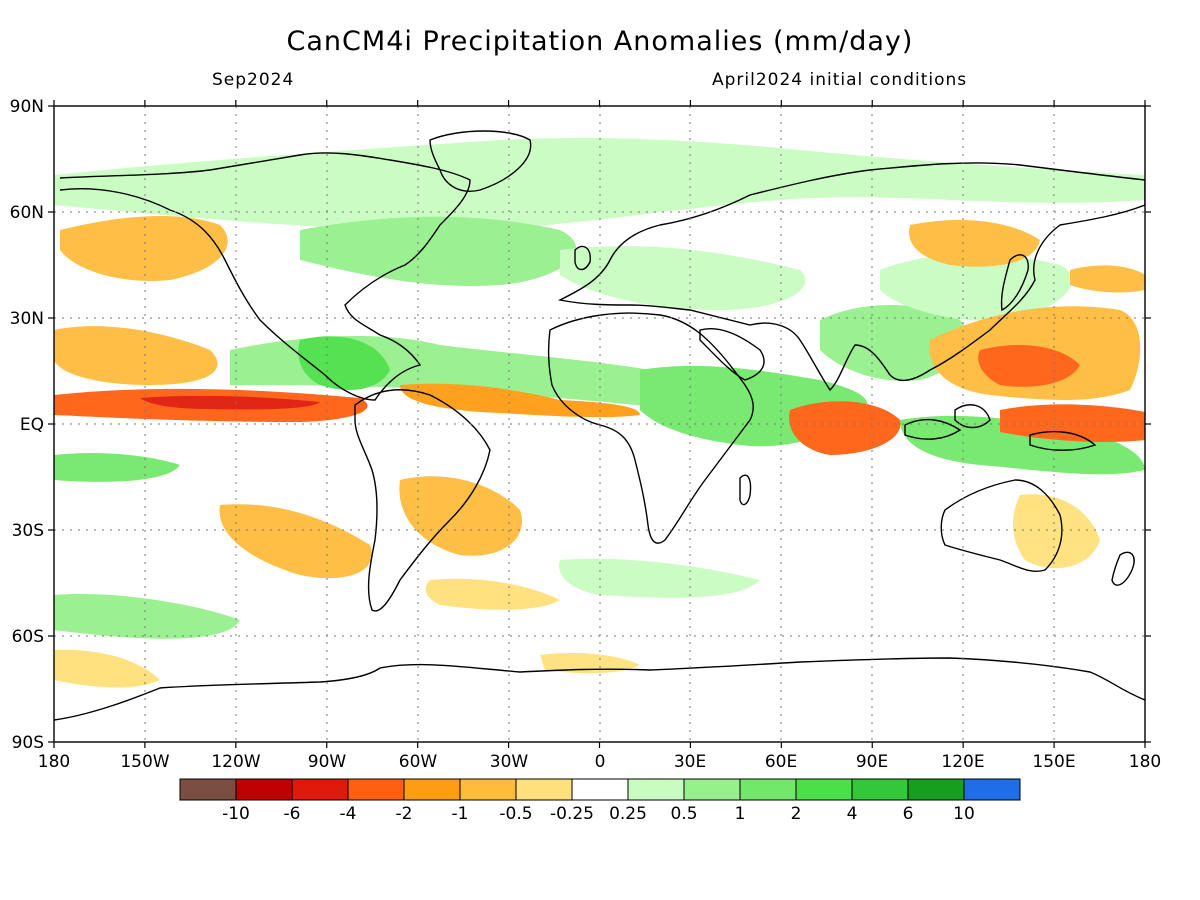  Describe the element at coordinates (1053, 762) in the screenshot. I see `lon-tick-label: 150E` at that location.